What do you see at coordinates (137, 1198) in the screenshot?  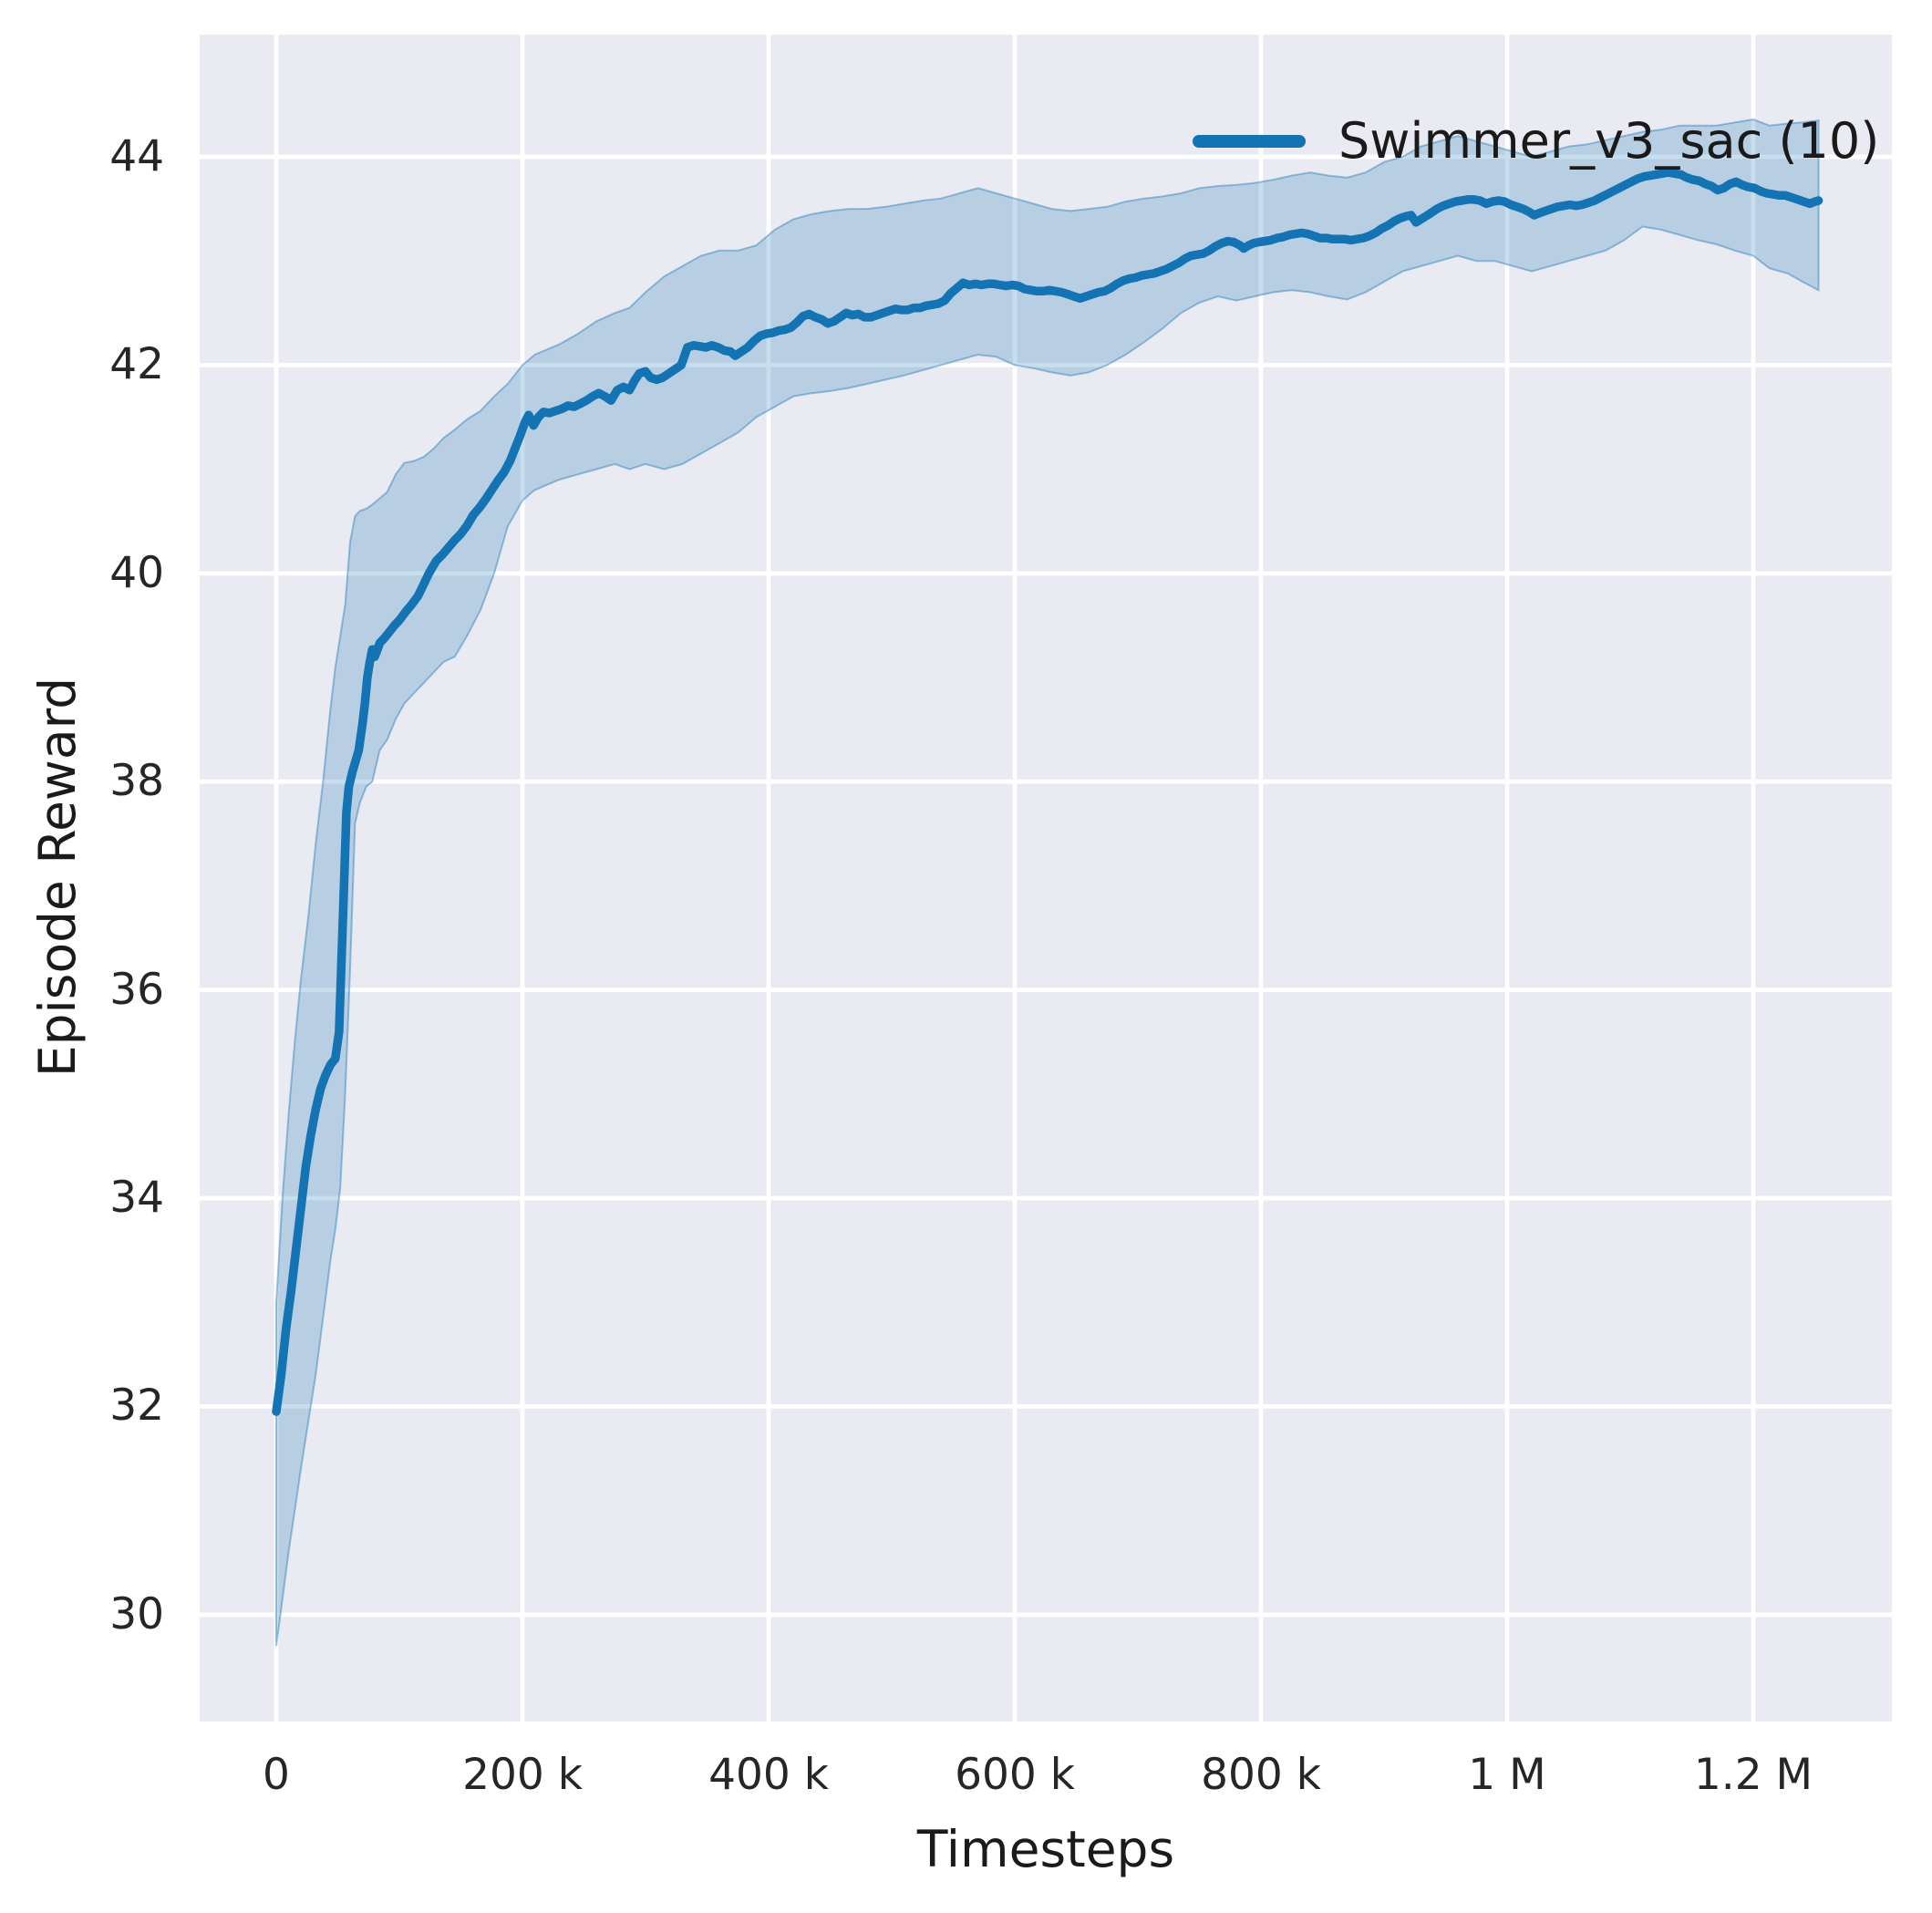 I see `y-tick-label: 34` at bounding box center [137, 1198].